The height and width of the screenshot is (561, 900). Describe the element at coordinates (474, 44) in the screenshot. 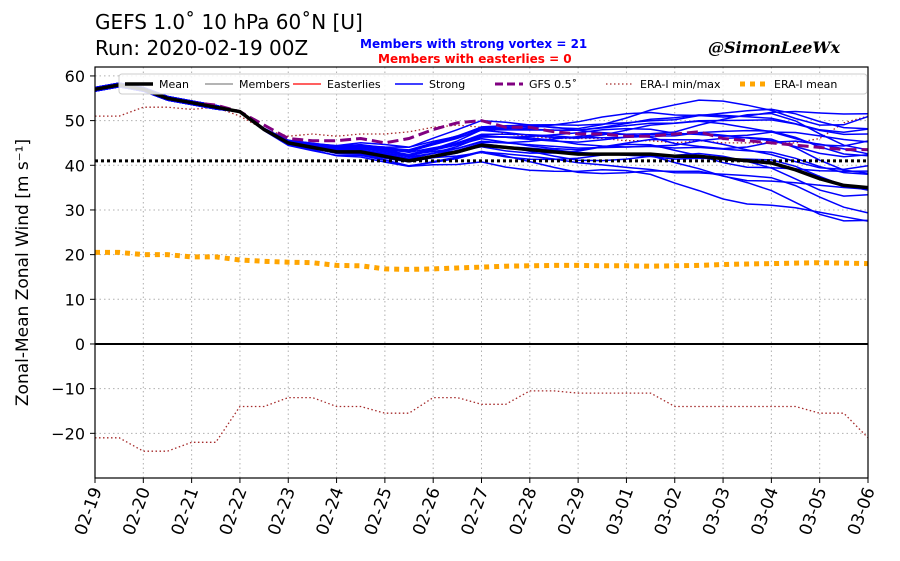

I see `strong-vortex-count: Members with strong vortex = 21` at that location.